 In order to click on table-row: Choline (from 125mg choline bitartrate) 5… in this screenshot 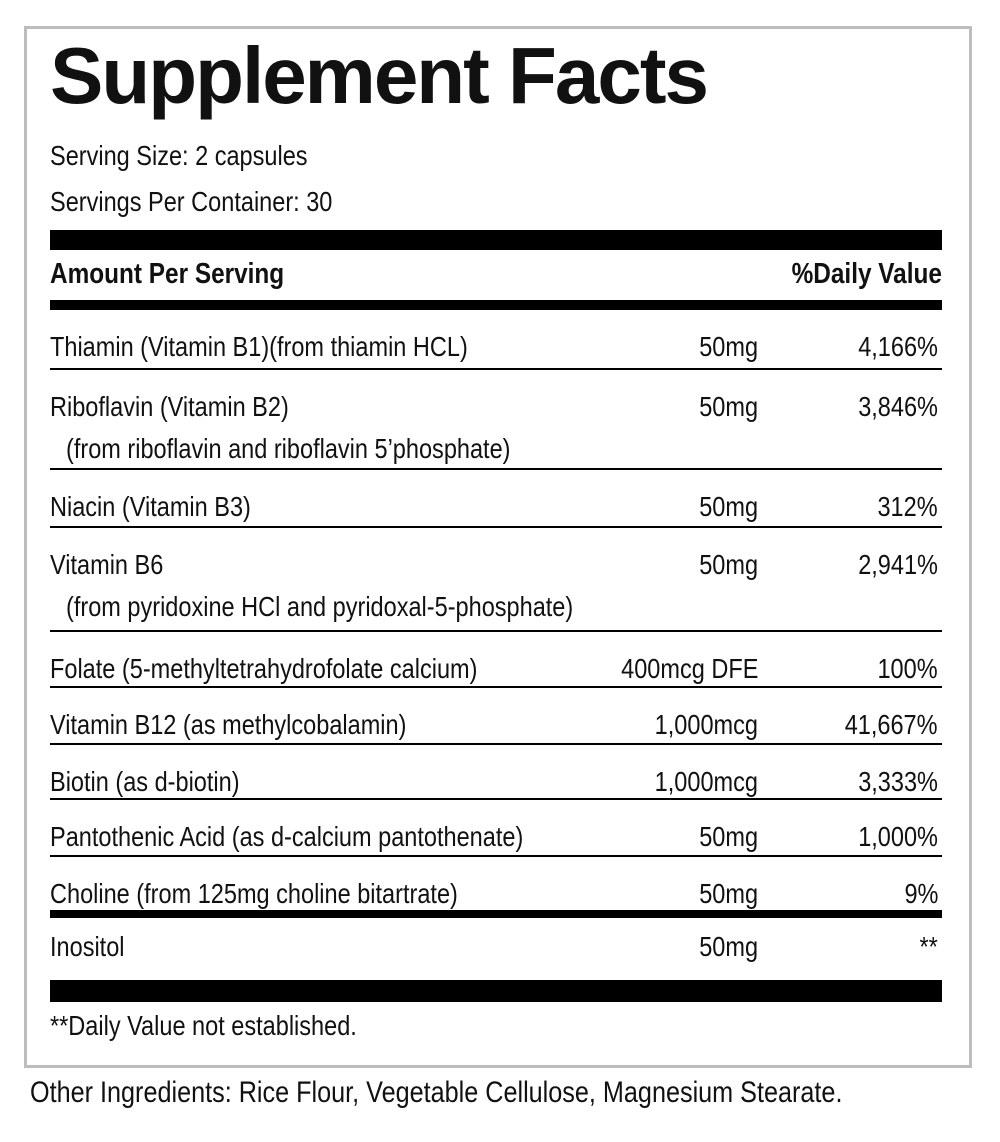, I will do `click(496, 884)`.